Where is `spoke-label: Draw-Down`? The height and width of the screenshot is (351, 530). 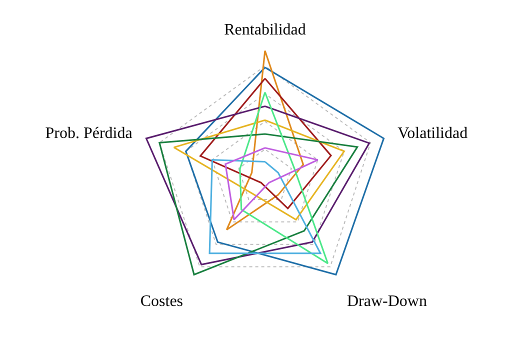
spoke-label: Draw-Down is located at coordinates (386, 301).